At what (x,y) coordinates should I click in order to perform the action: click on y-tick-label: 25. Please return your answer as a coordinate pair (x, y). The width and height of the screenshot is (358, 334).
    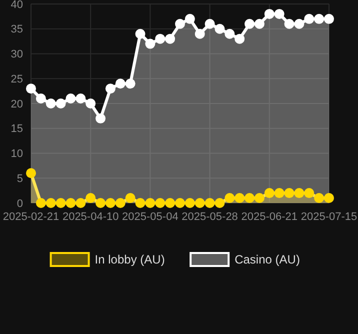
    Looking at the image, I should click on (16, 79).